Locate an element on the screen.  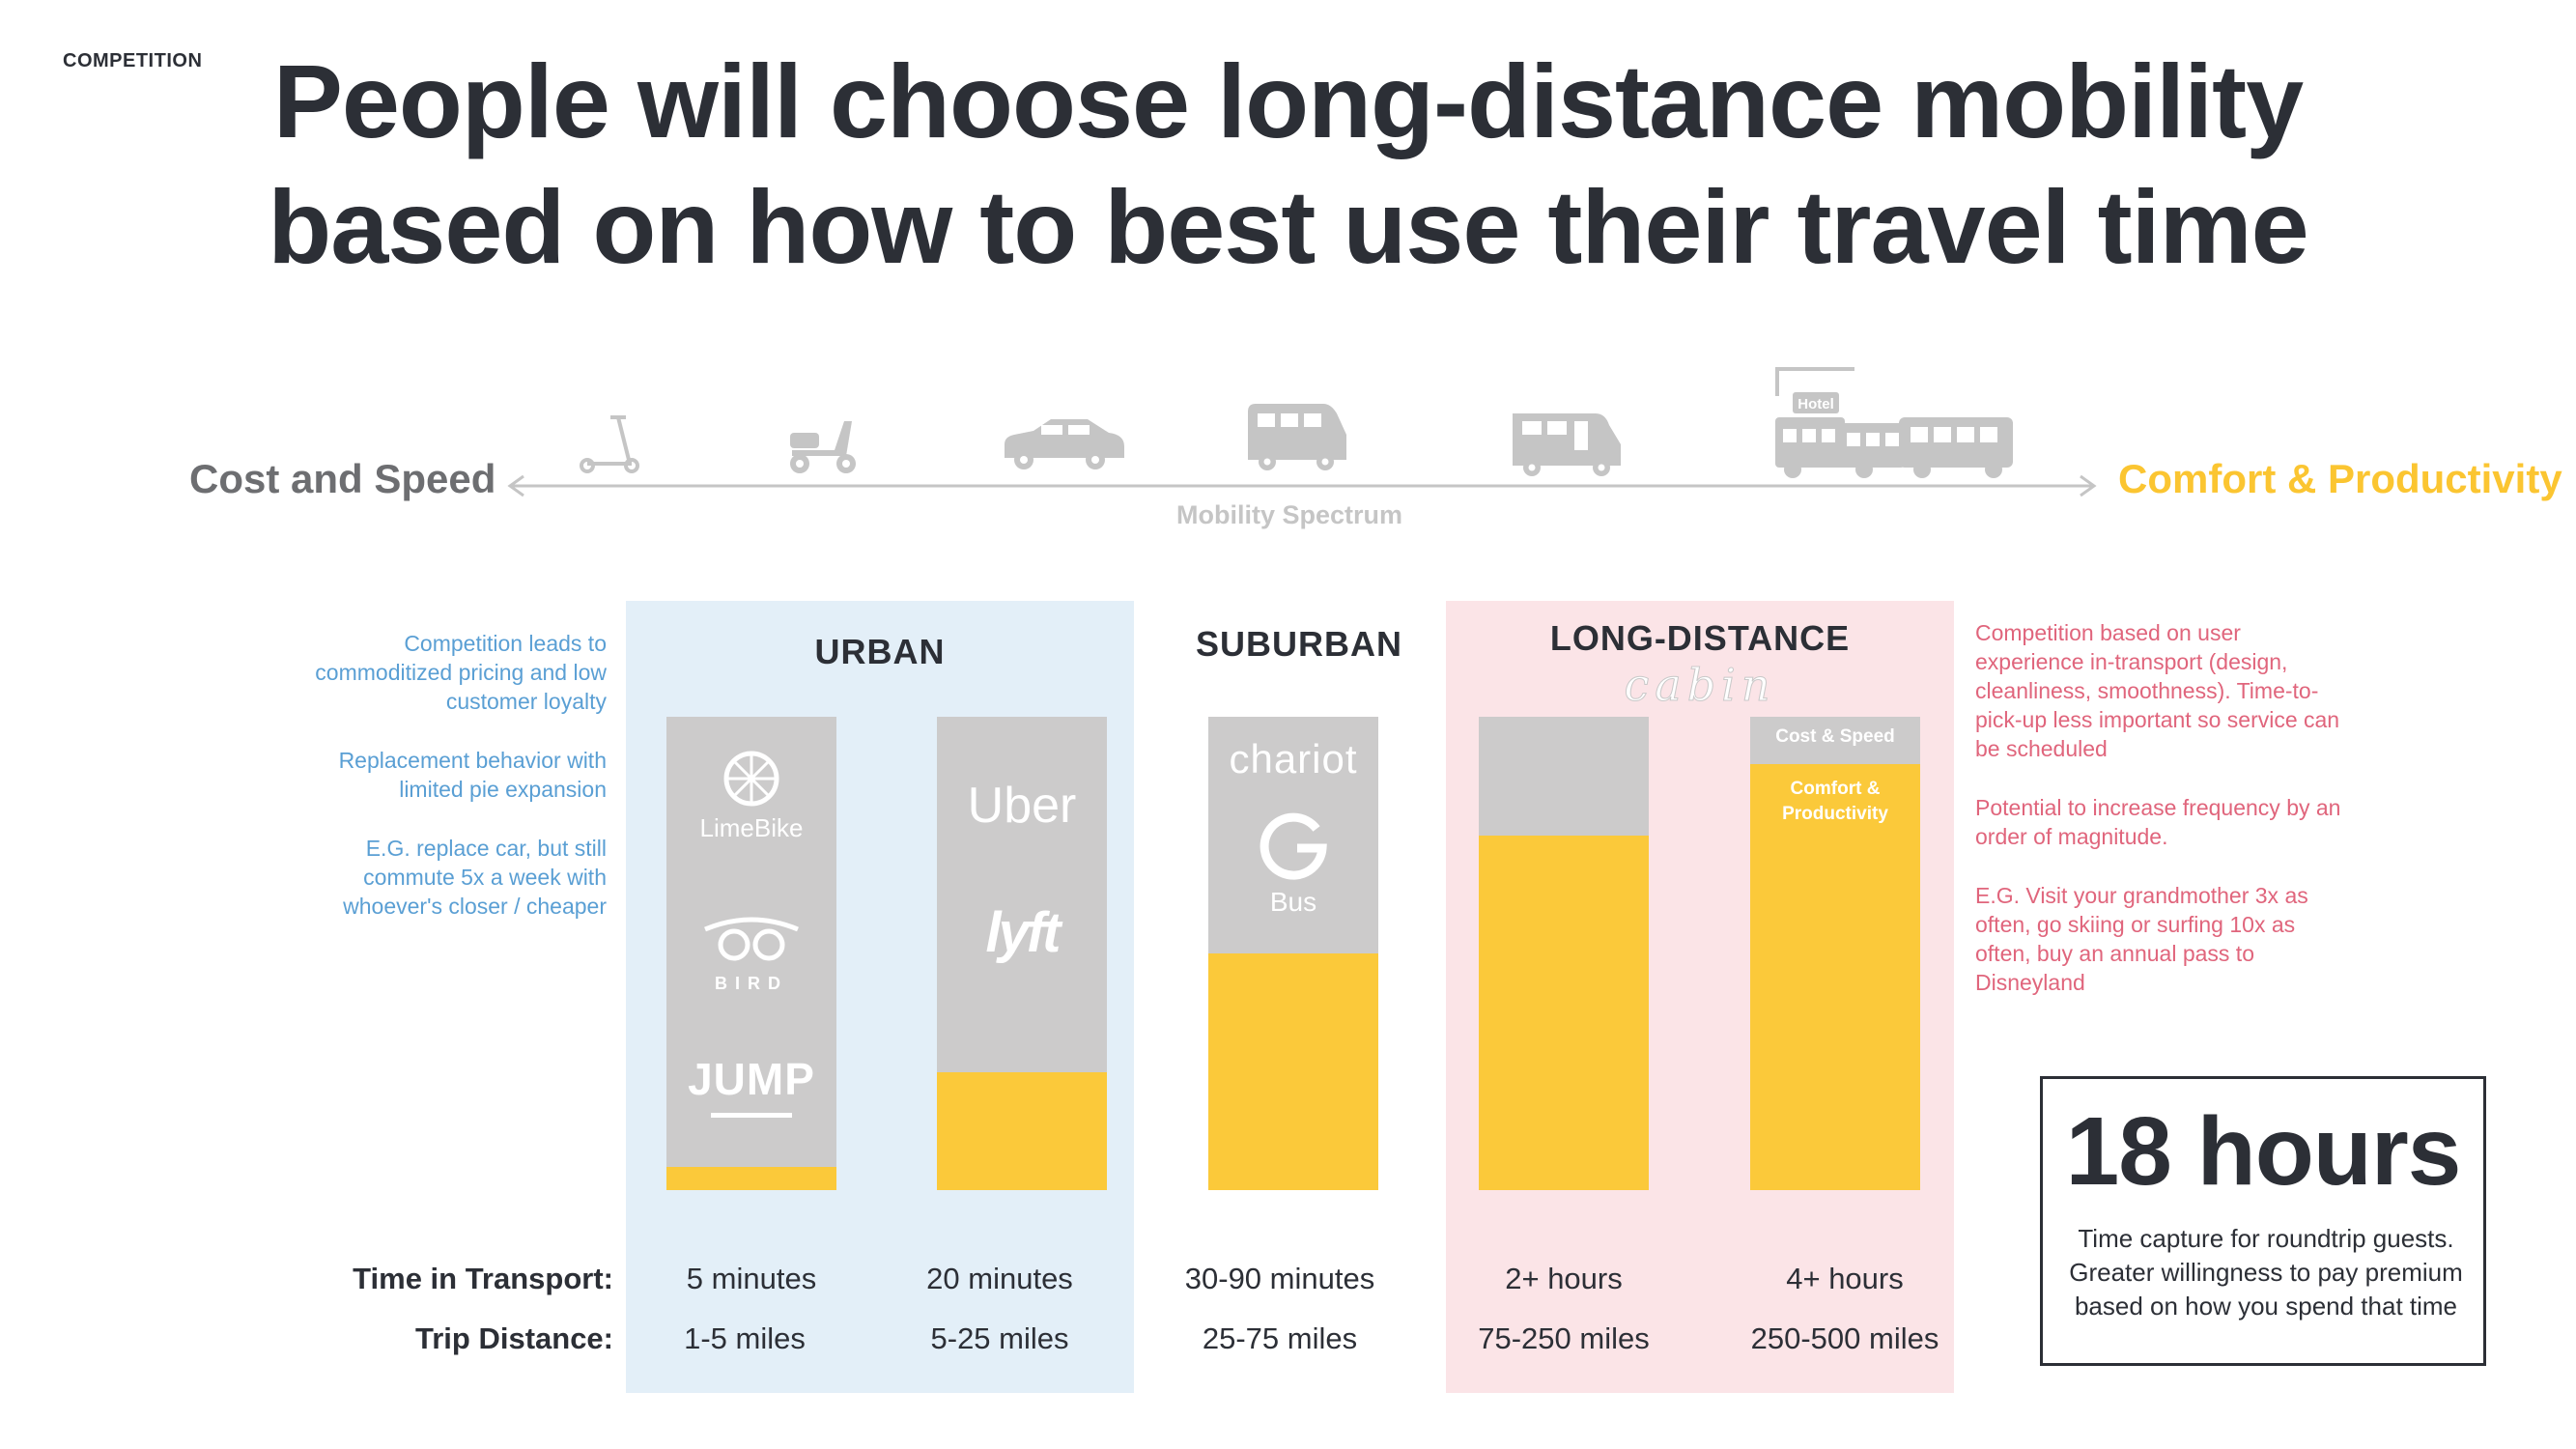
bar-micromobility: LimeBike BIRD JUMP is located at coordinates (751, 953).